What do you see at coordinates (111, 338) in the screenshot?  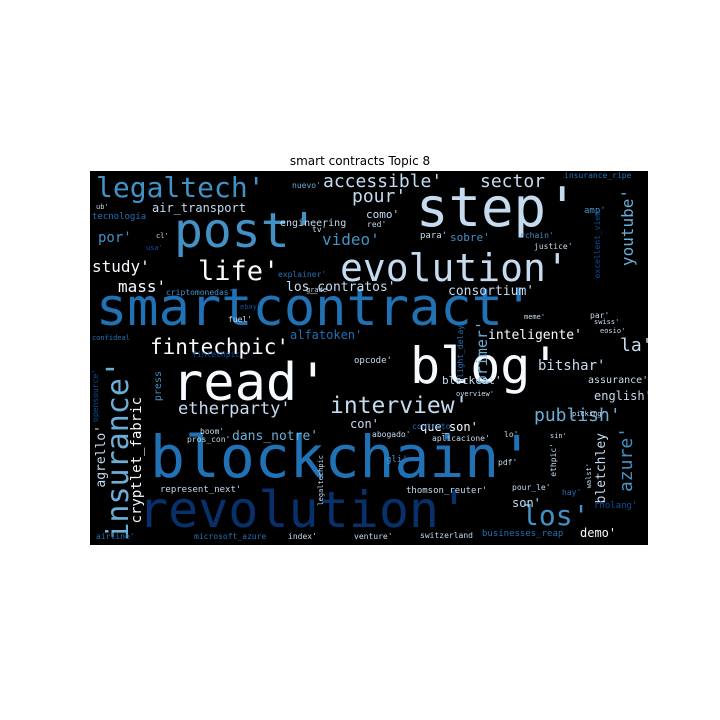 I see `cloud-word: confideal` at bounding box center [111, 338].